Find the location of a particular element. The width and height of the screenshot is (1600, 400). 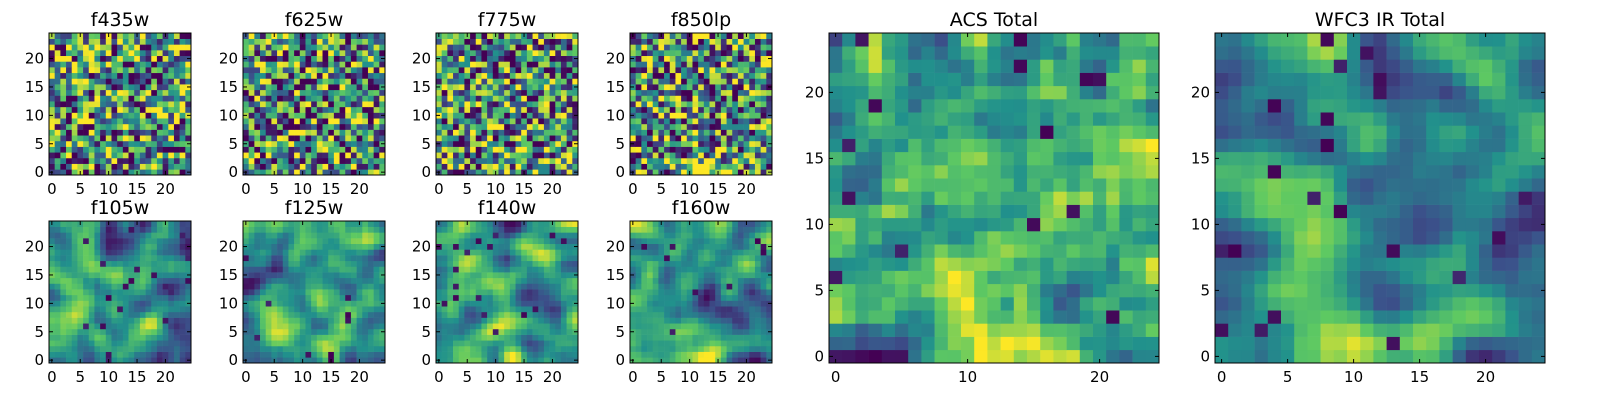

y-tick-label: 5 is located at coordinates (620, 144).